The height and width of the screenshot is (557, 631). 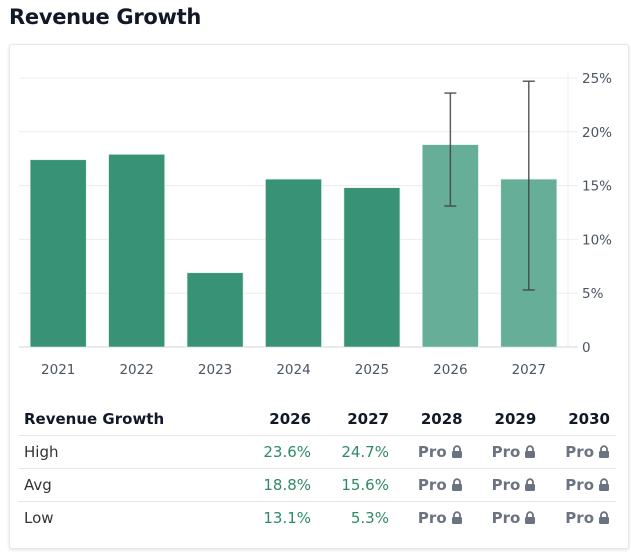 I want to click on y-tick-label: 20%, so click(x=597, y=133).